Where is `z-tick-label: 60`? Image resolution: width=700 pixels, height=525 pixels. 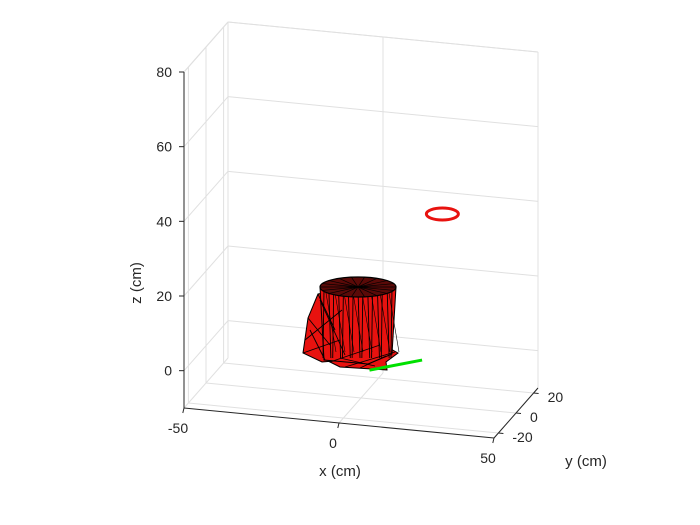 z-tick-label: 60 is located at coordinates (164, 147).